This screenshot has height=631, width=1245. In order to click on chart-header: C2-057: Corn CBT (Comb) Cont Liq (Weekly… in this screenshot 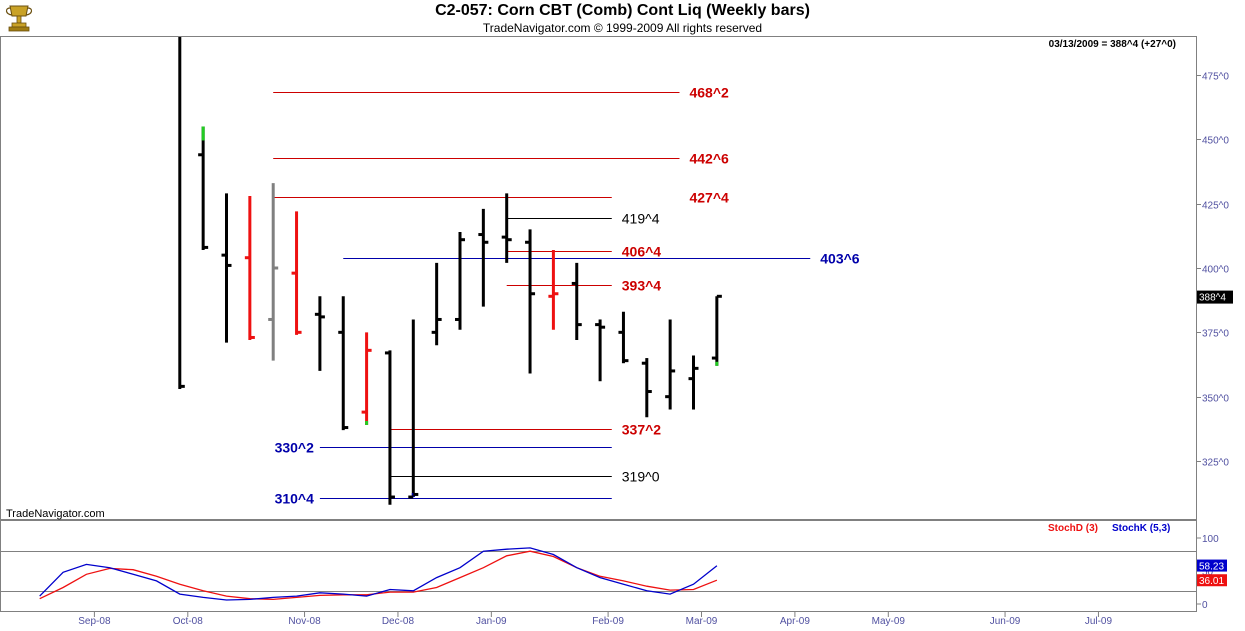, I will do `click(622, 18)`.